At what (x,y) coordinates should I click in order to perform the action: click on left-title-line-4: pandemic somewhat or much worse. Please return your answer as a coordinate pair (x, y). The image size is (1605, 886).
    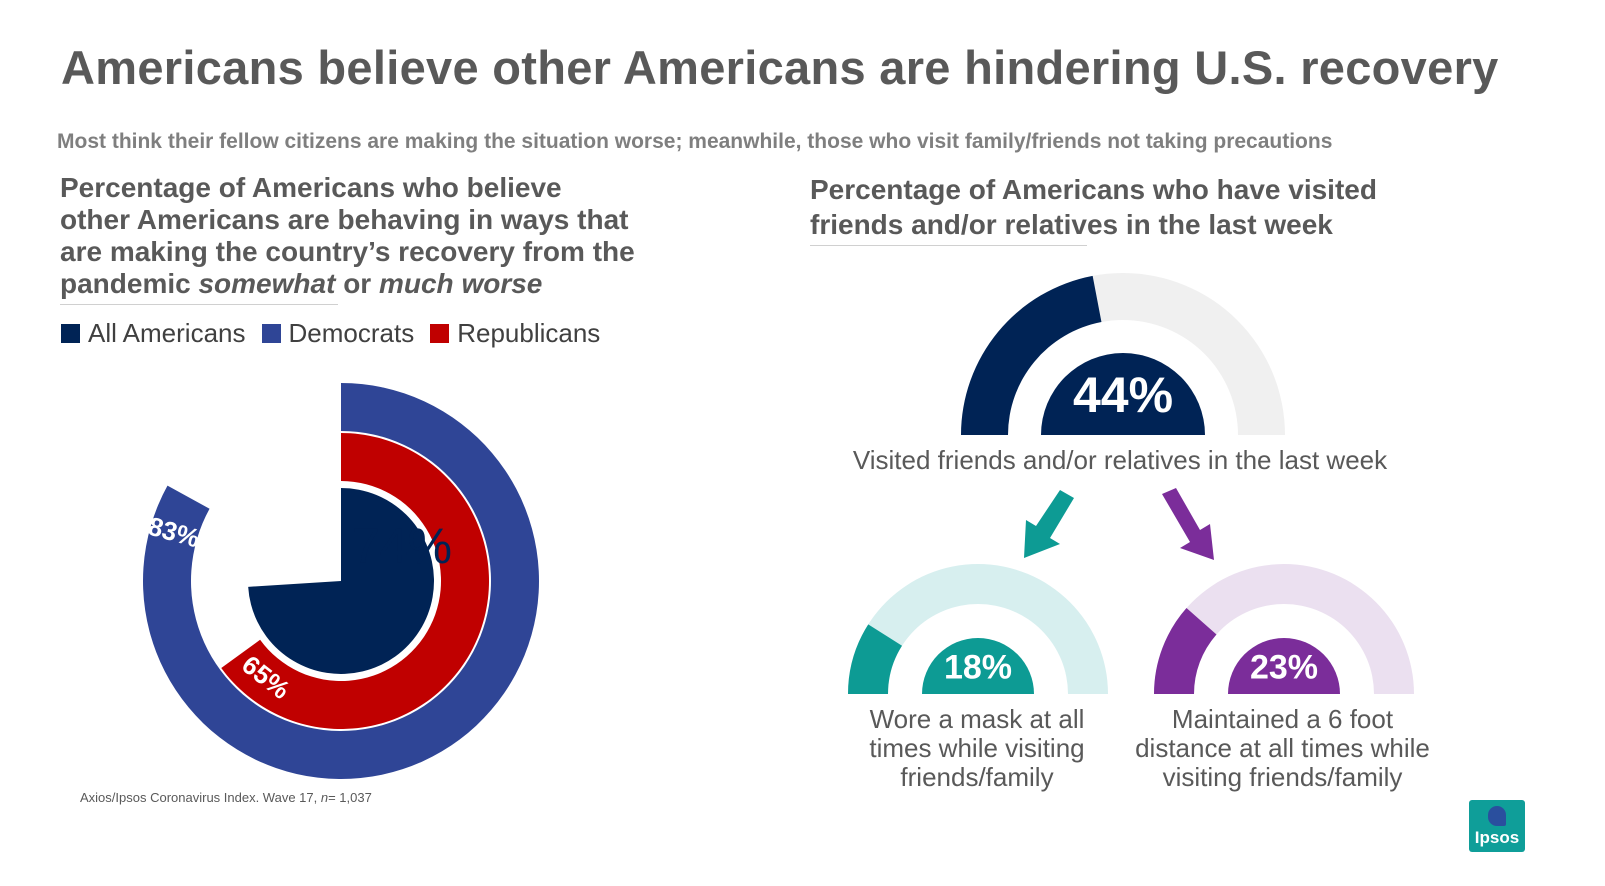
    Looking at the image, I should click on (347, 284).